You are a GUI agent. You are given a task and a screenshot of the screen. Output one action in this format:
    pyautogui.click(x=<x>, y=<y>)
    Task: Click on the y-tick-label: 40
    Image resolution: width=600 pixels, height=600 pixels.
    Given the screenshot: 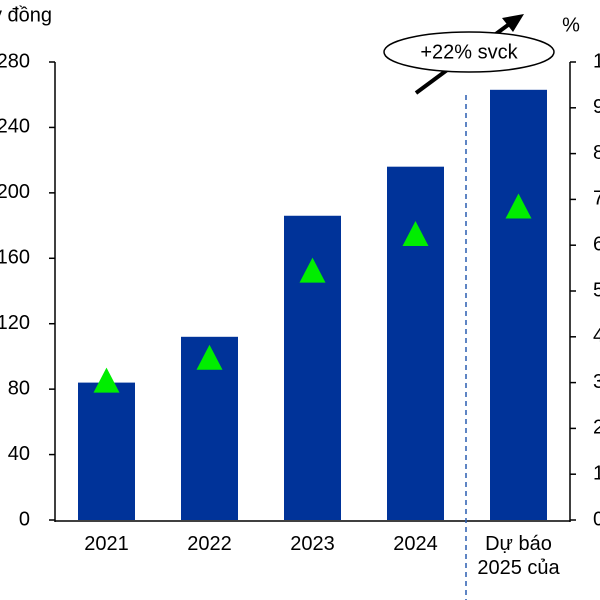 What is the action you would take?
    pyautogui.click(x=19, y=454)
    